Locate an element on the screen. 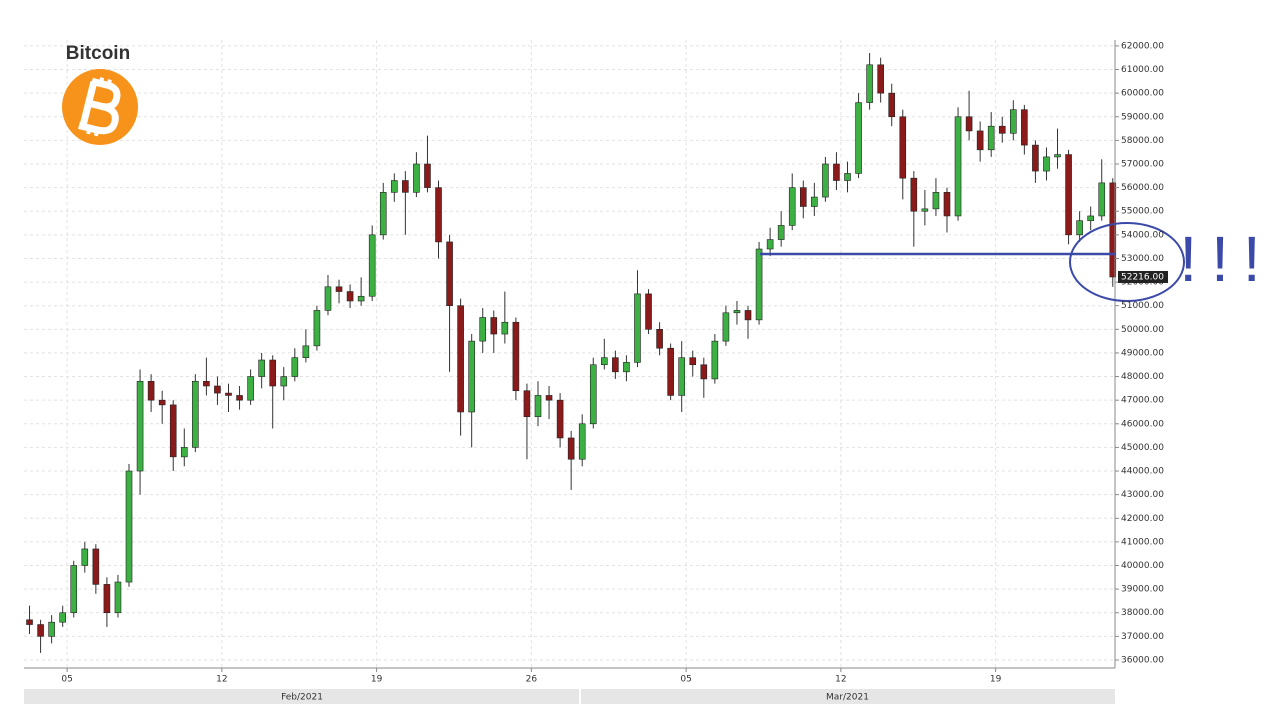  y-tick-label: 45000.00 is located at coordinates (1142, 448).